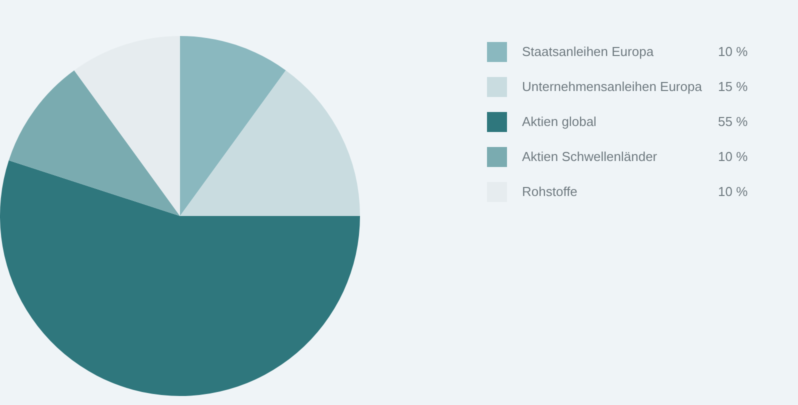  Describe the element at coordinates (560, 121) in the screenshot. I see `legend-label: Aktien global` at that location.